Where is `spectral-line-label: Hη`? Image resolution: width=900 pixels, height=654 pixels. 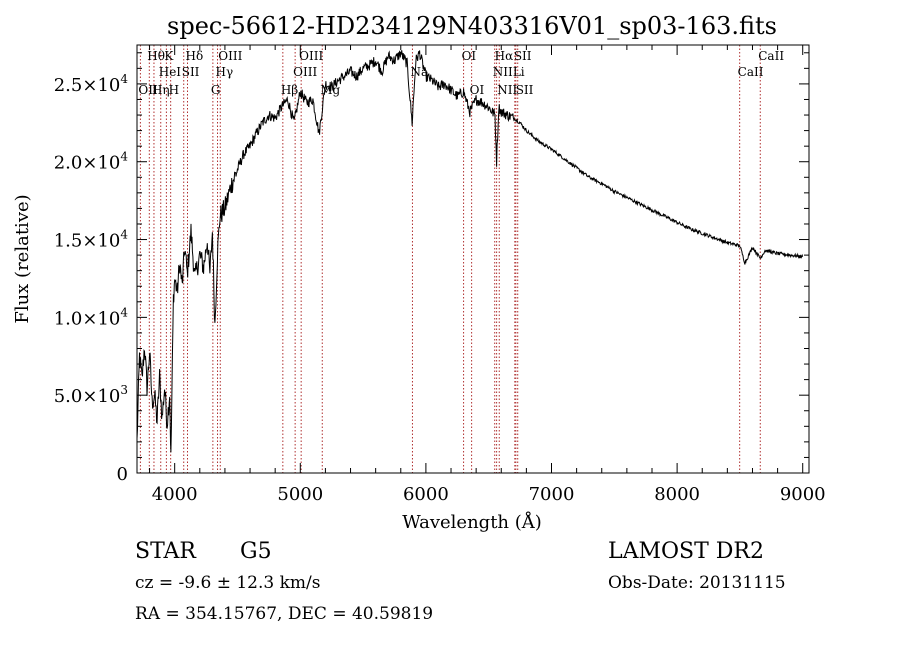
spectral-line-label: Hη is located at coordinates (161, 90).